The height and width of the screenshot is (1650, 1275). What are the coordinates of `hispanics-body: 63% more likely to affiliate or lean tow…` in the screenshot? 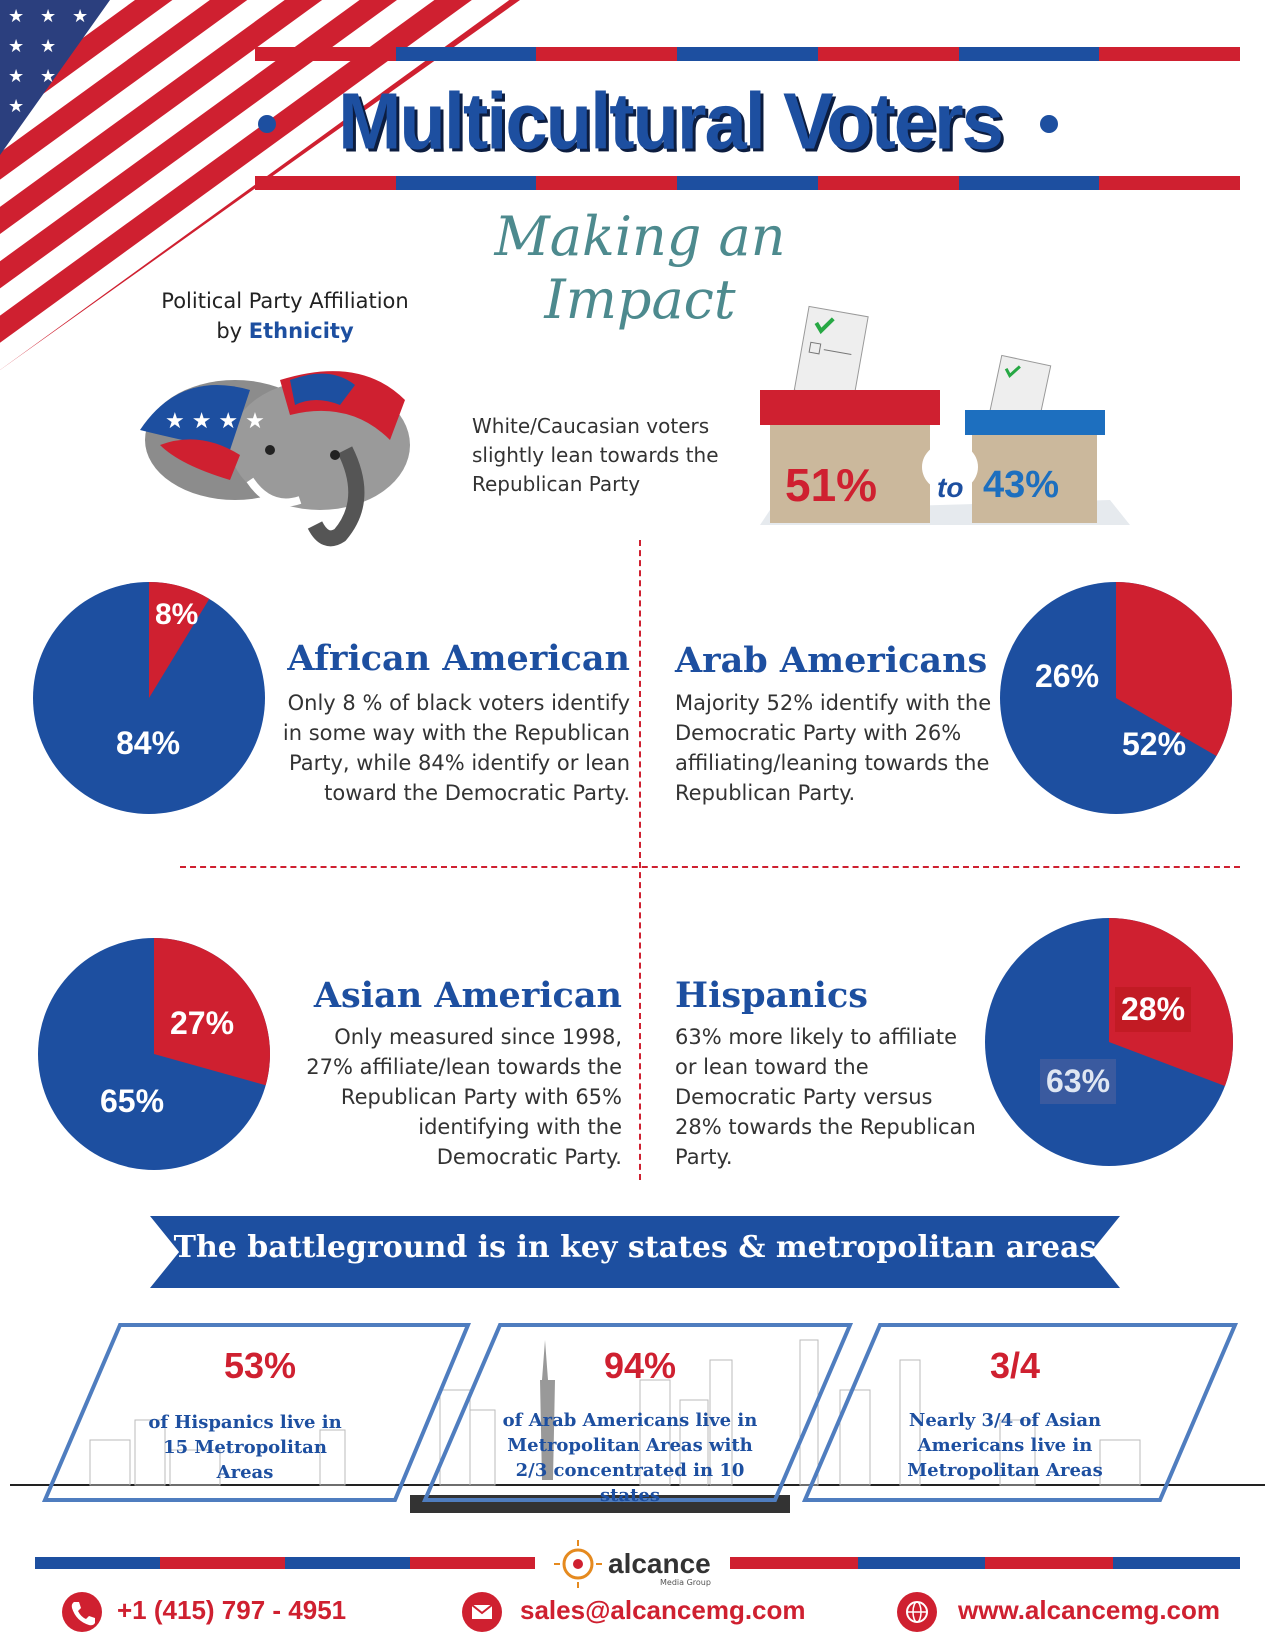 It's located at (825, 1097).